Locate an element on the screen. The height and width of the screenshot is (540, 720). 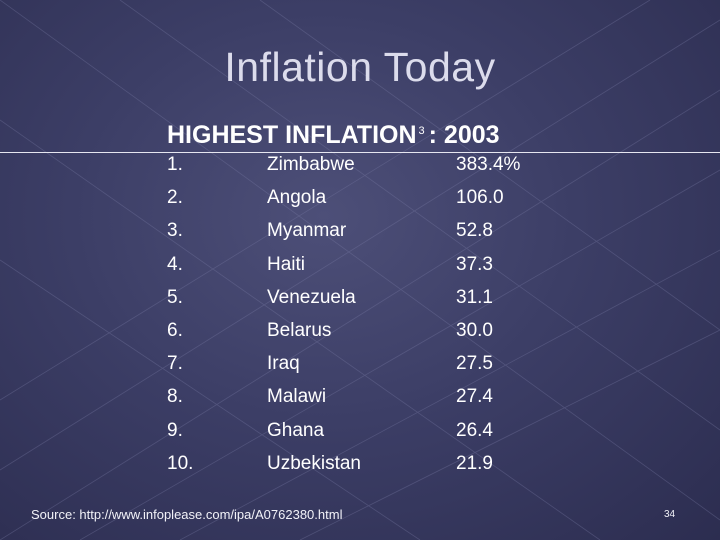
rate-cell: 27.4 is located at coordinates (474, 397).